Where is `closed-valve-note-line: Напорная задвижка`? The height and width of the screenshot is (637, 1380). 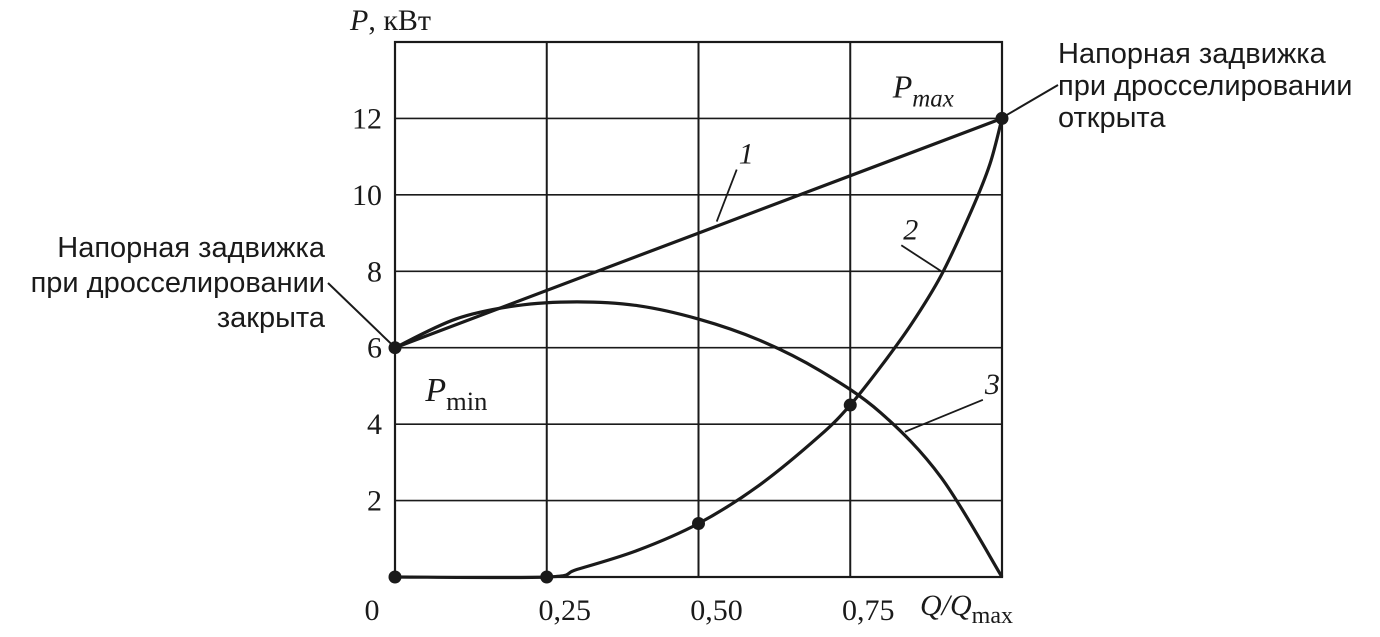
closed-valve-note-line: Напорная задвижка is located at coordinates (191, 248).